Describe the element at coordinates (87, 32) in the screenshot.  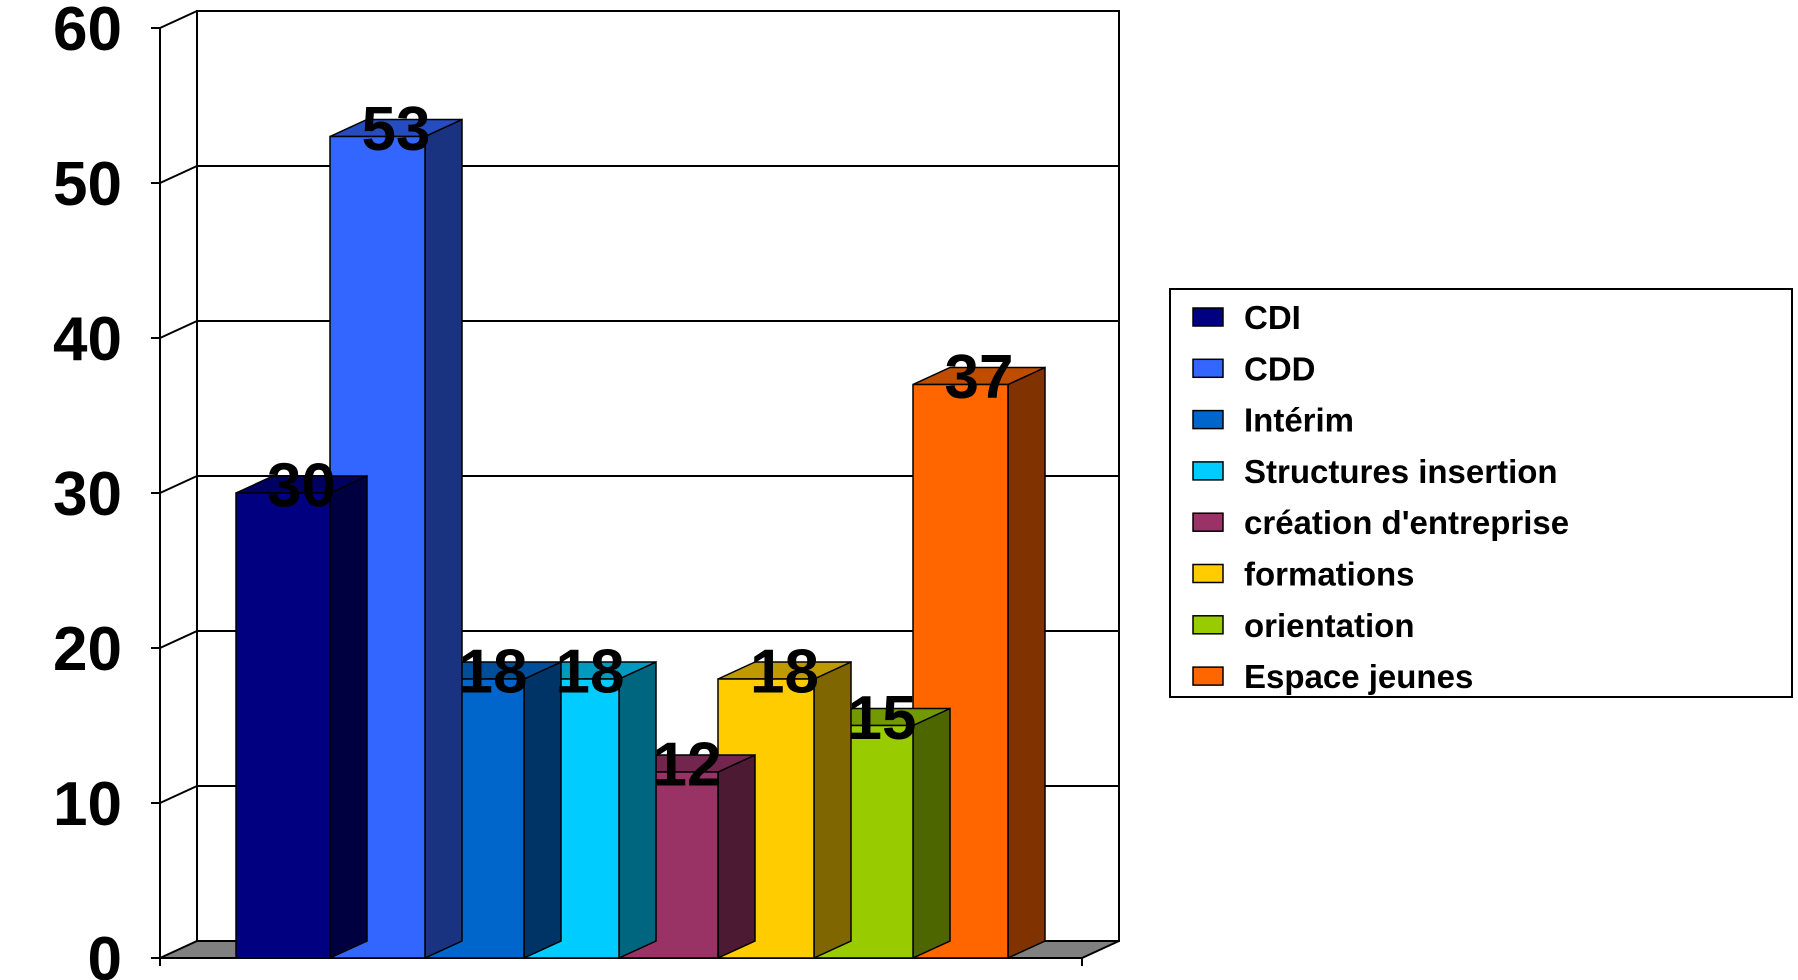
I see `y-tick-label: 60` at that location.